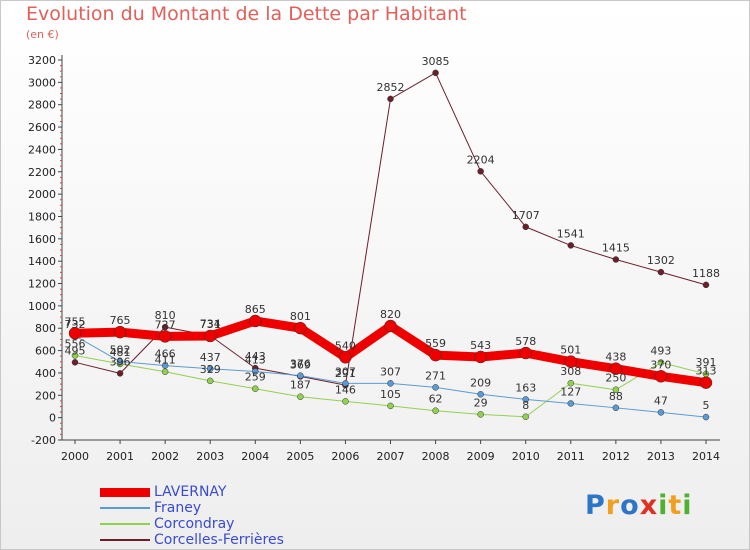  I want to click on y-tick-label: 200, so click(45, 395).